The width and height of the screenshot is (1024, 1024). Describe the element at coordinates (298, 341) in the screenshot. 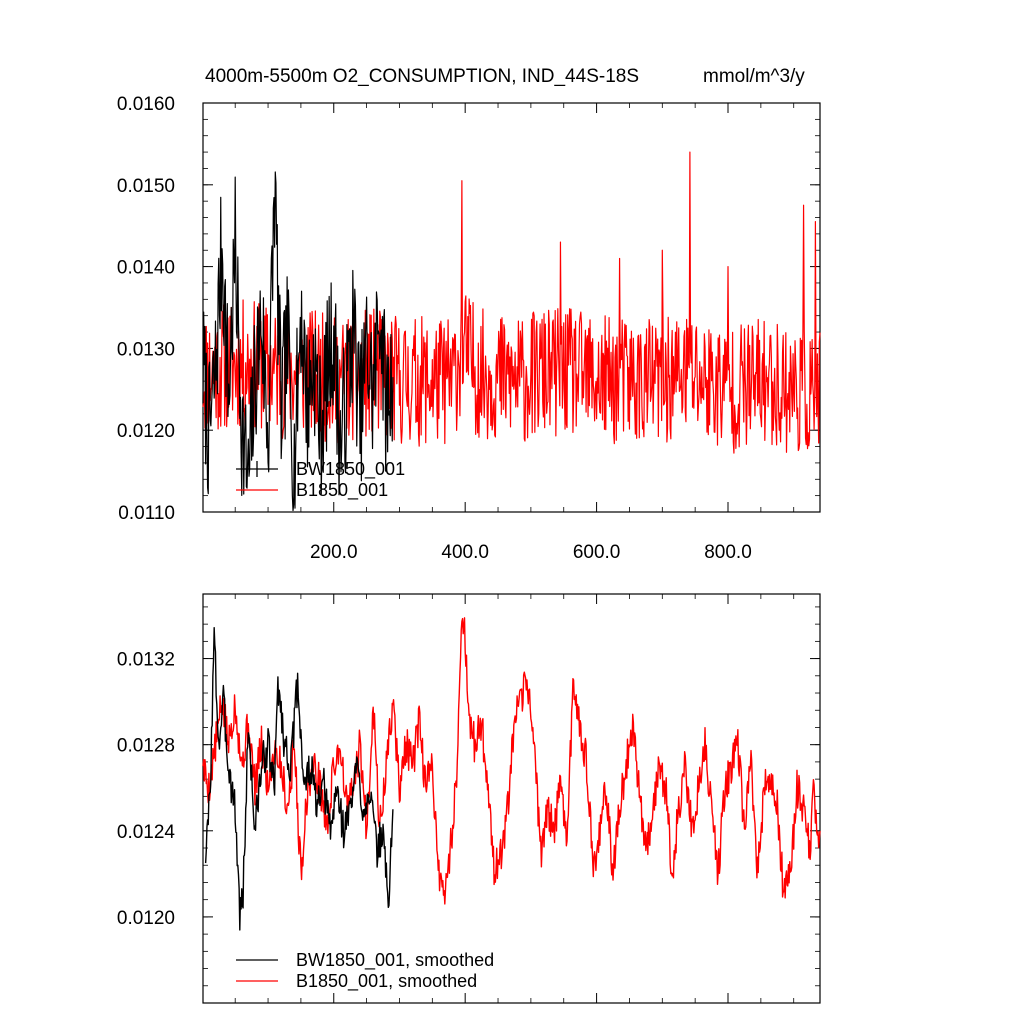

I see `series-line-bw1850` at that location.